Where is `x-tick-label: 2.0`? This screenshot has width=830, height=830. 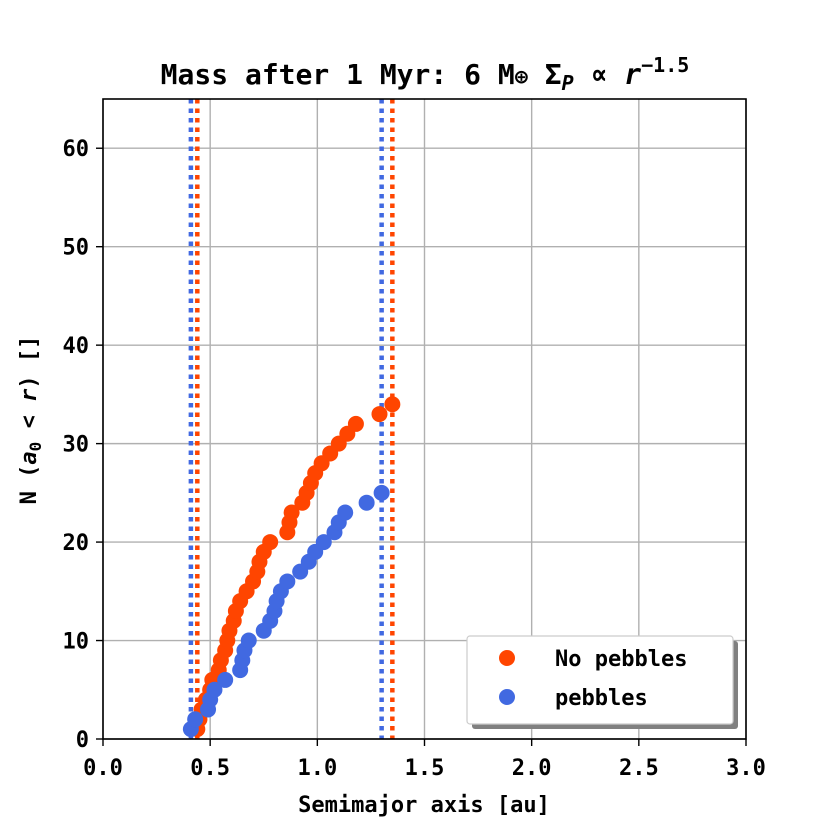 x-tick-label: 2.0 is located at coordinates (532, 768).